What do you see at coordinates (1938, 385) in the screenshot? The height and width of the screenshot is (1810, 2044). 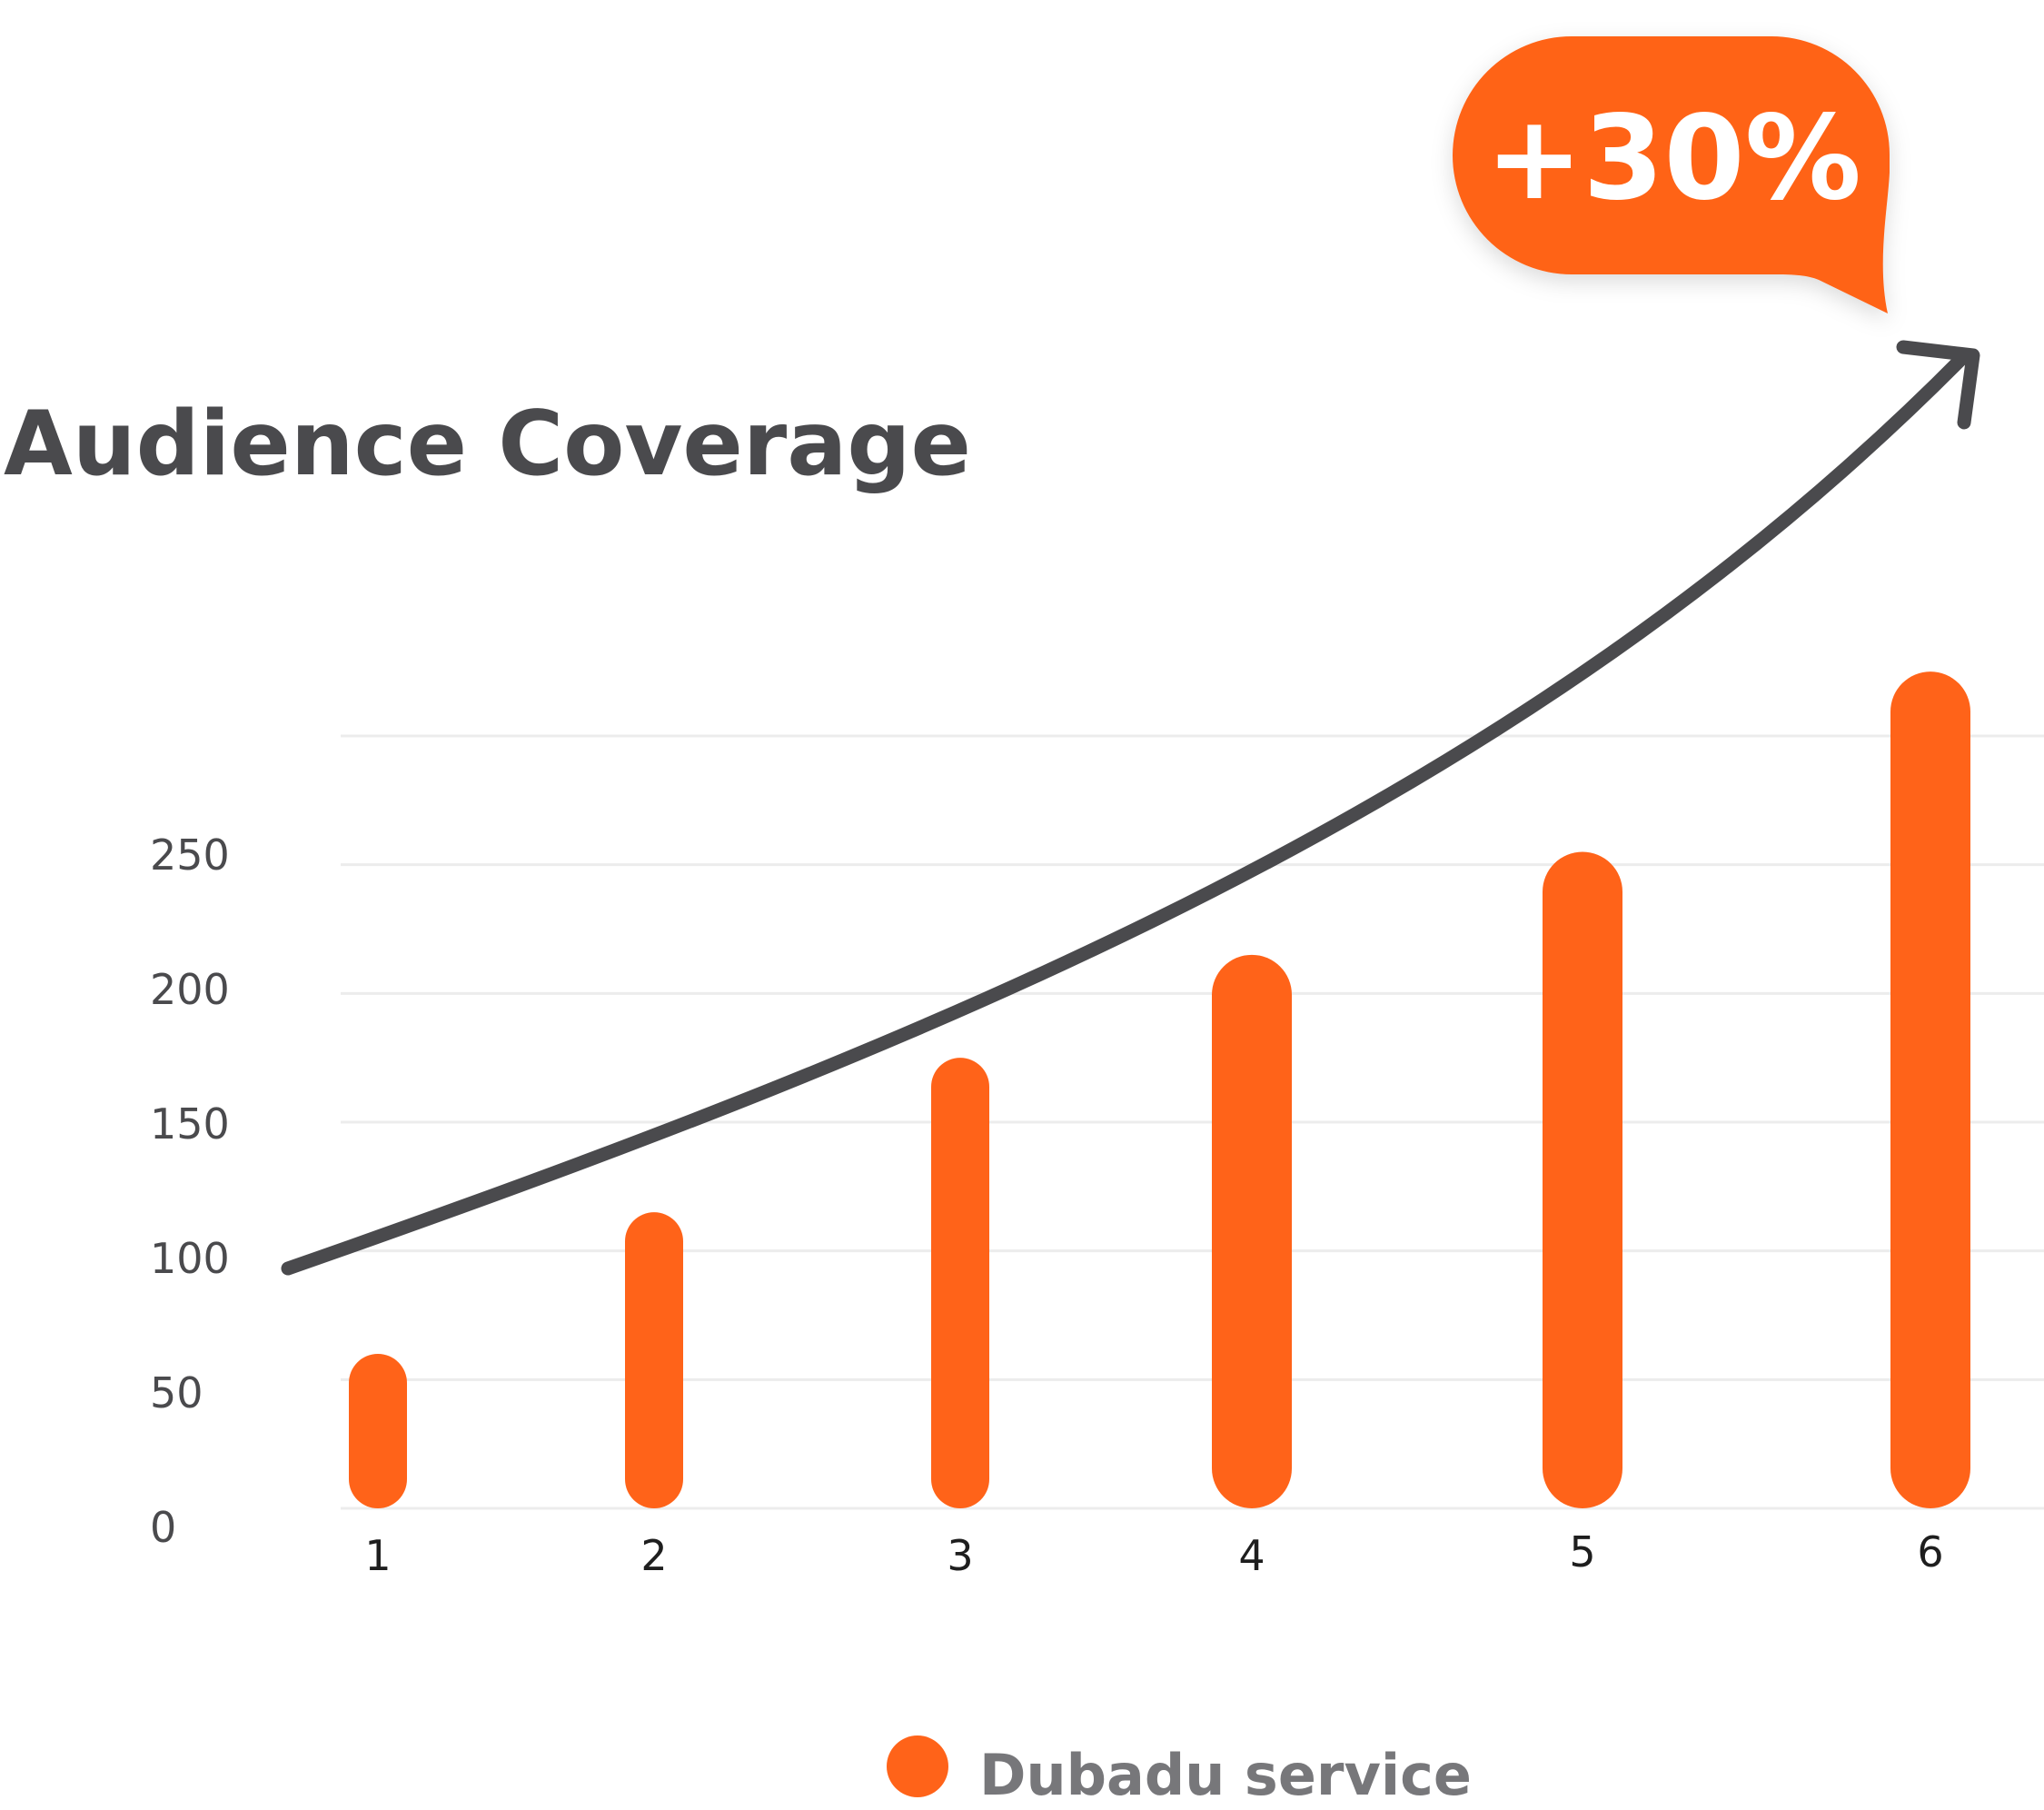 I see `trend-arrow-head` at bounding box center [1938, 385].